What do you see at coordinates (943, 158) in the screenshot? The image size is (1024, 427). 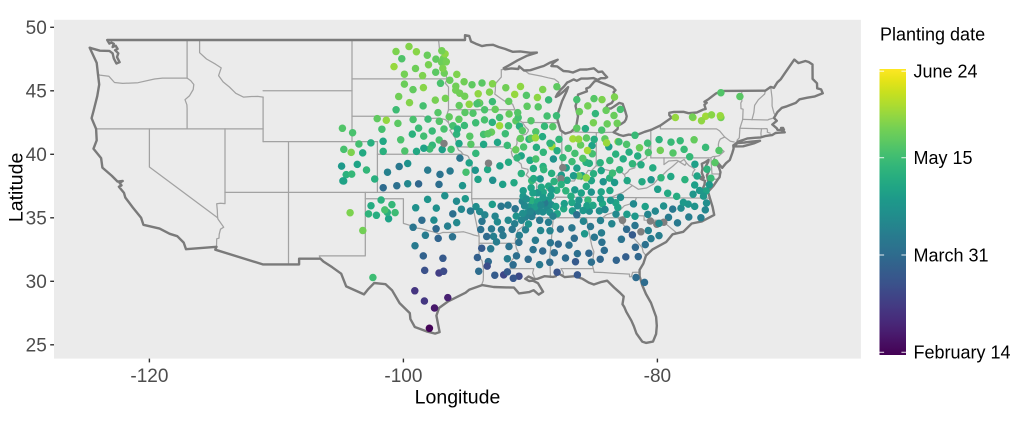 I see `svg-text: May 15` at bounding box center [943, 158].